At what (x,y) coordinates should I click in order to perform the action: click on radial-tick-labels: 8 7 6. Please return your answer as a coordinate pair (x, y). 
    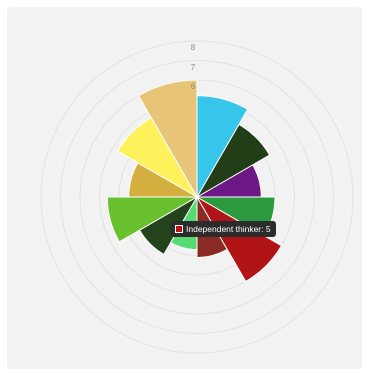
    Looking at the image, I should click on (193, 67).